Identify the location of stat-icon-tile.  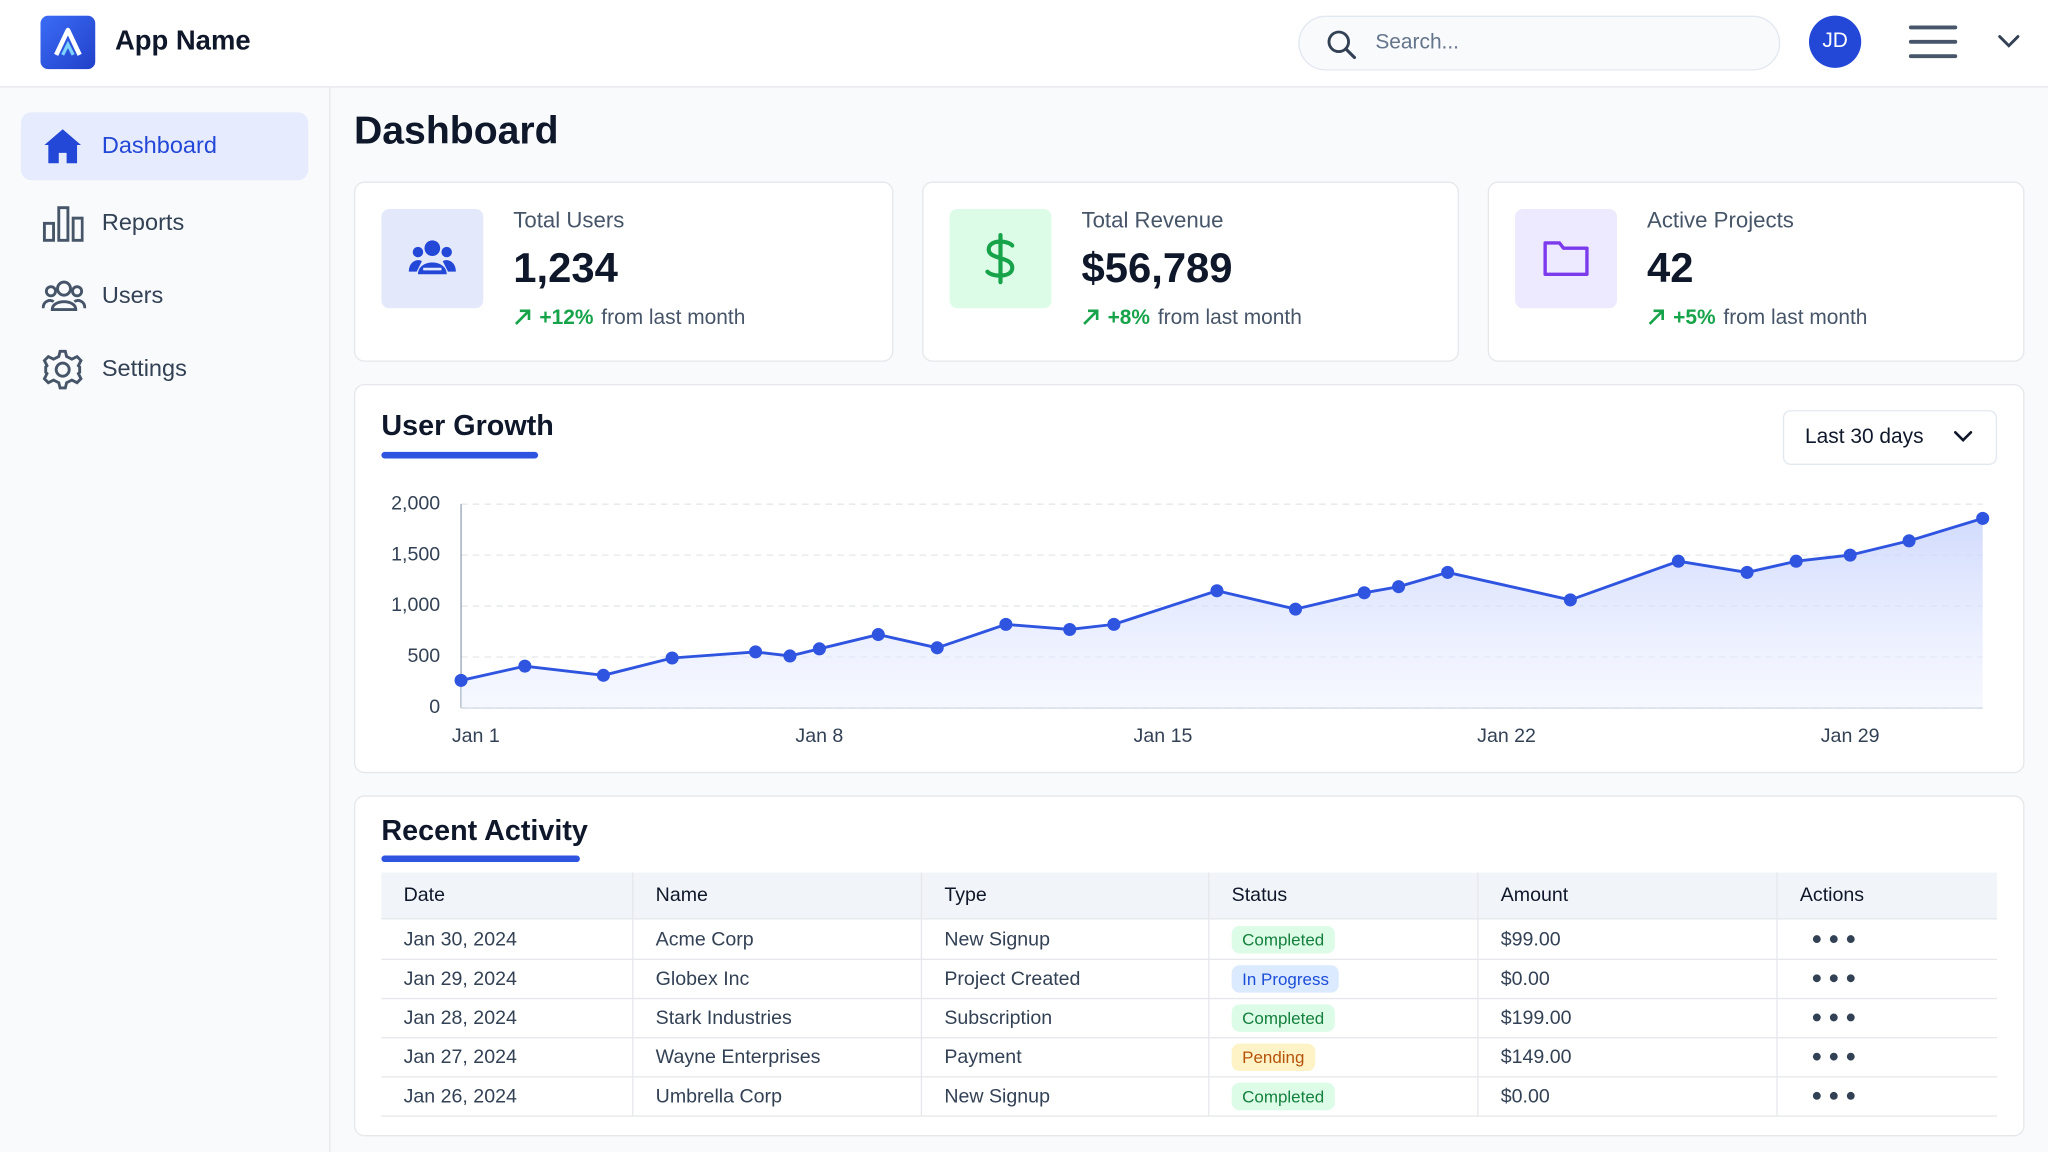
(432, 258).